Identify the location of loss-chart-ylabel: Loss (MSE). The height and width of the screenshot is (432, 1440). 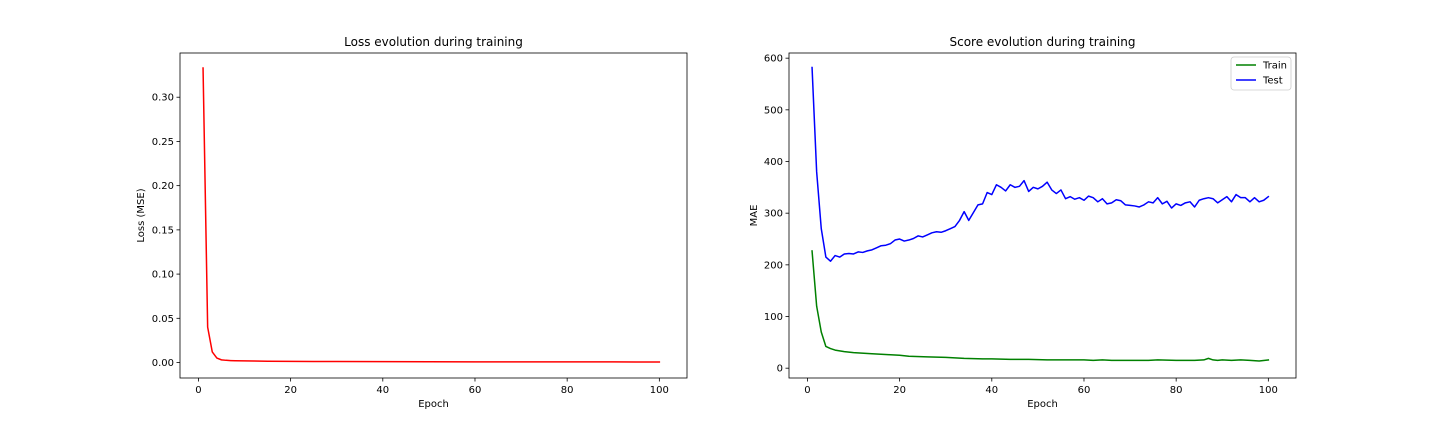
(141, 215).